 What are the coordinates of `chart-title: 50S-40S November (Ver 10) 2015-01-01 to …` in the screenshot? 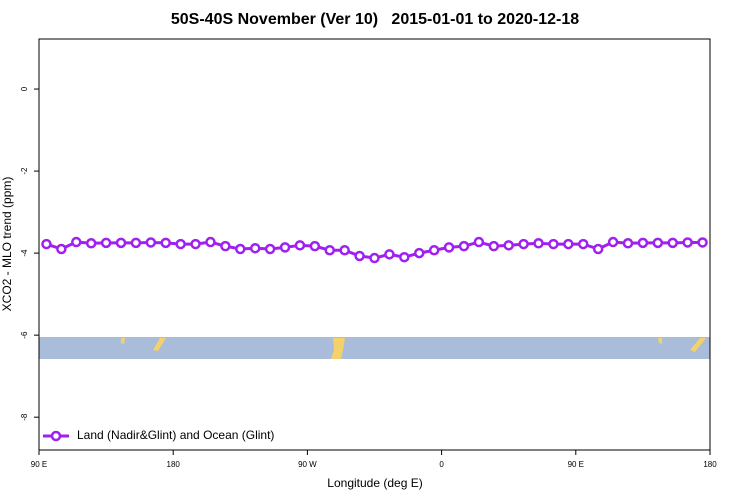 It's located at (375, 19).